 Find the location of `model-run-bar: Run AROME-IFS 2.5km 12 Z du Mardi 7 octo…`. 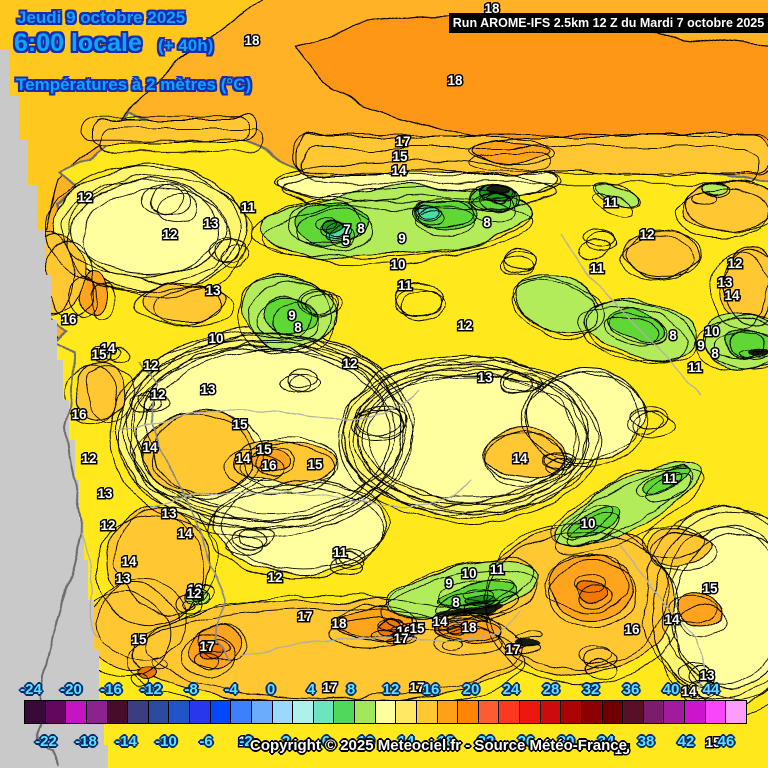

model-run-bar: Run AROME-IFS 2.5km 12 Z du Mardi 7 octo… is located at coordinates (608, 23).